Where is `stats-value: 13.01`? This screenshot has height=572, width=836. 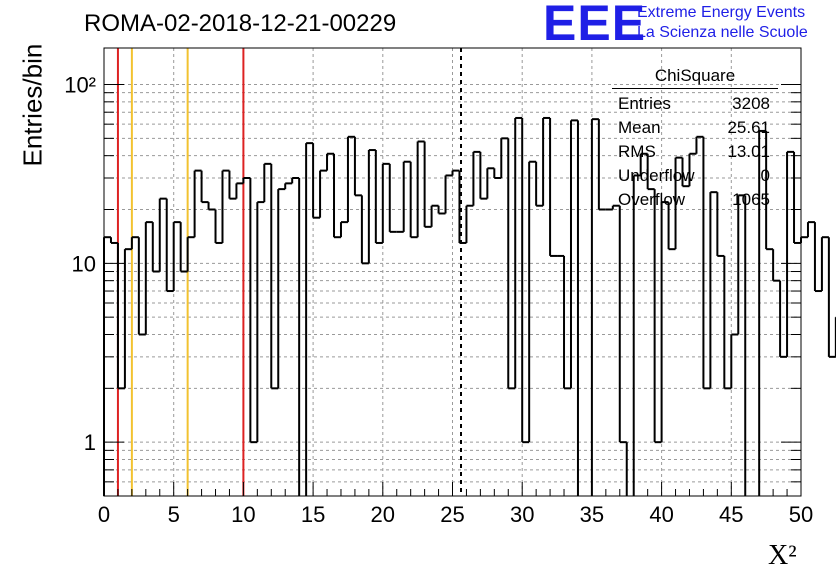
stats-value: 13.01 is located at coordinates (748, 151).